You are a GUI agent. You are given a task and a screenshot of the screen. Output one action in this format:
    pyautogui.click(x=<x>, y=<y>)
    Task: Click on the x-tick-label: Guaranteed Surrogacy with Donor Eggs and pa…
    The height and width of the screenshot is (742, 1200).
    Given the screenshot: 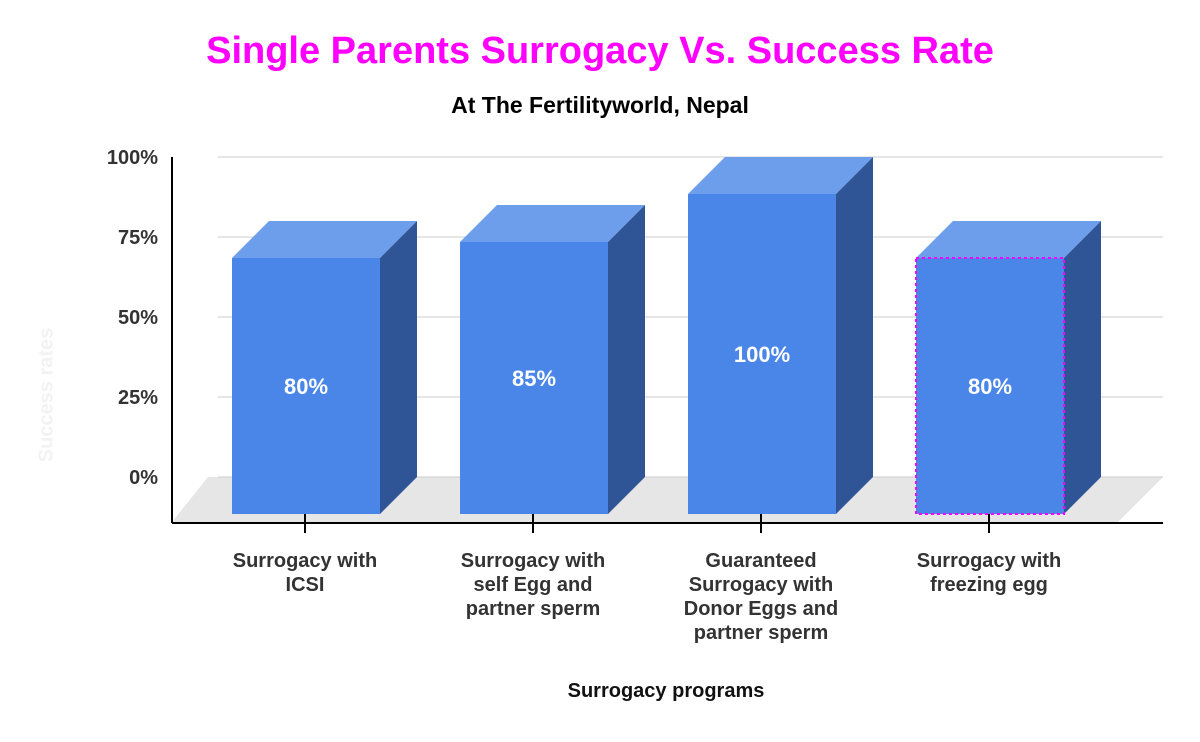 What is the action you would take?
    pyautogui.click(x=761, y=597)
    